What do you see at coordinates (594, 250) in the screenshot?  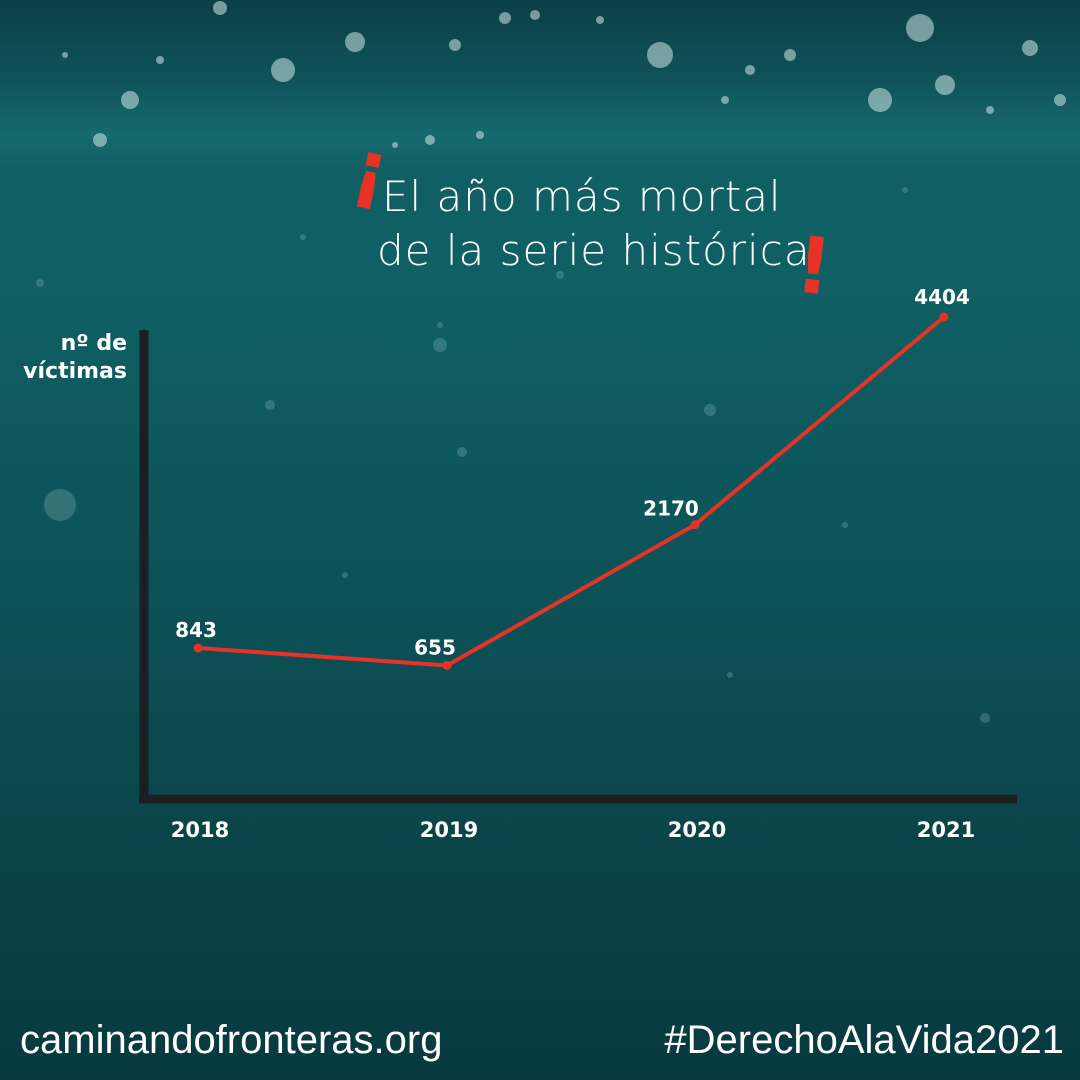 I see `title-line-2: de la serie histórica` at bounding box center [594, 250].